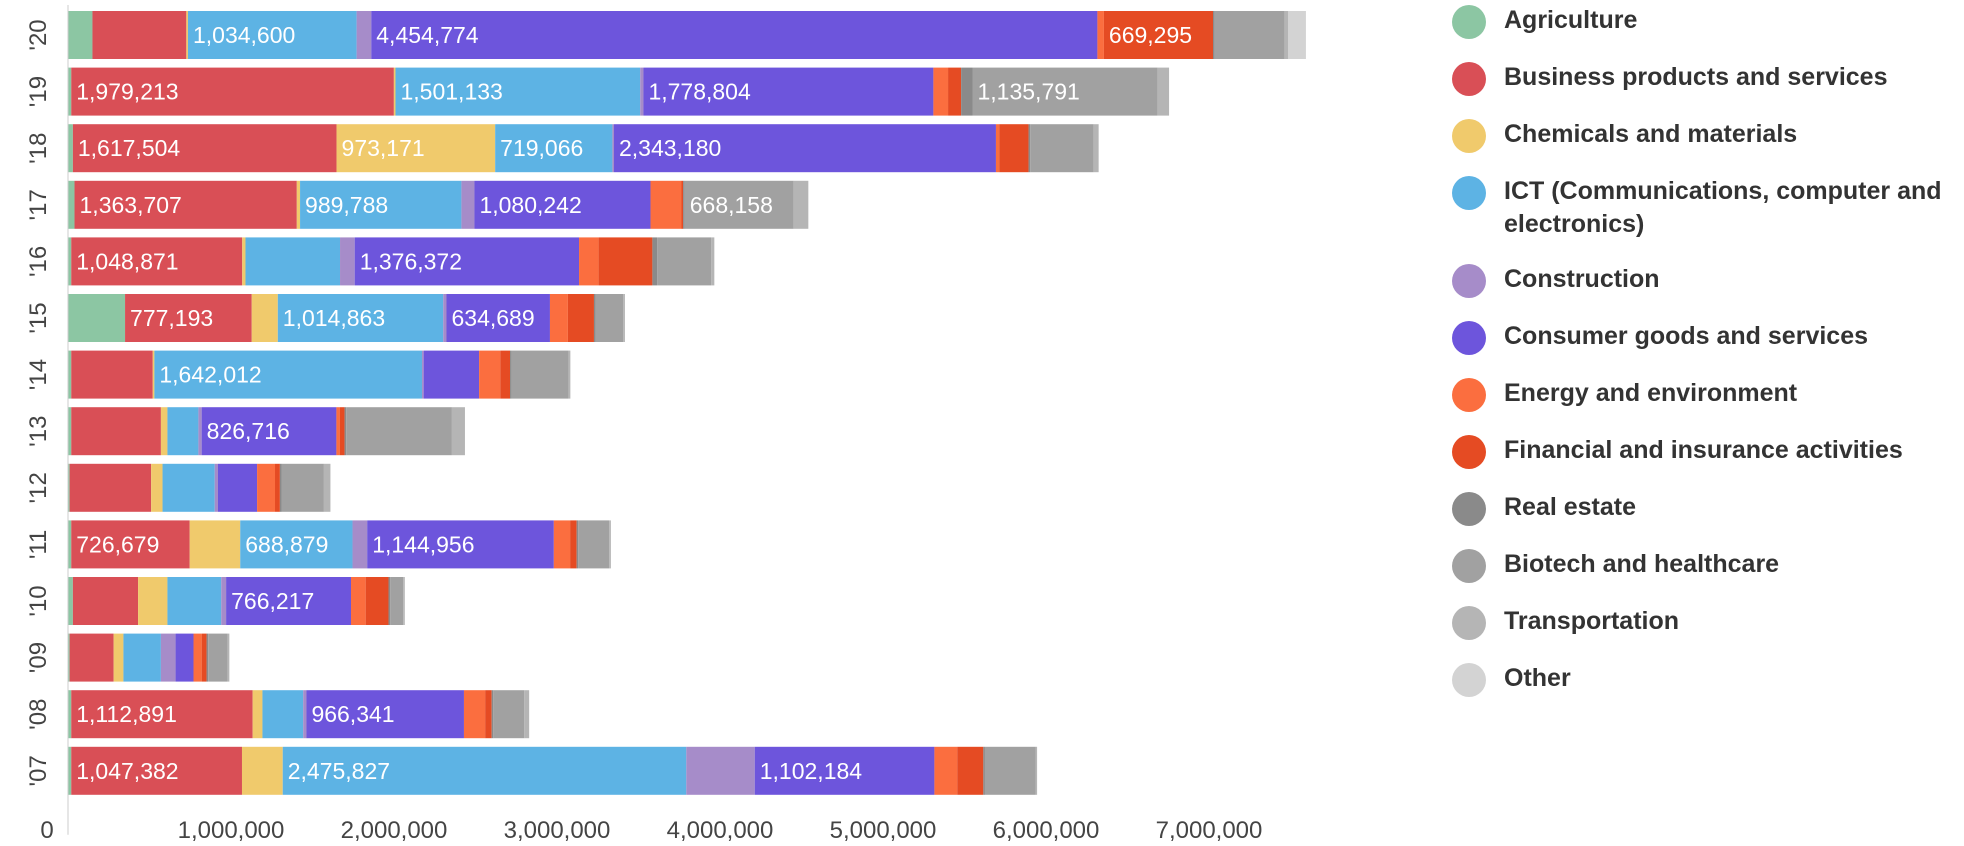  What do you see at coordinates (1651, 134) in the screenshot?
I see `legend-label: Chemicals and materials` at bounding box center [1651, 134].